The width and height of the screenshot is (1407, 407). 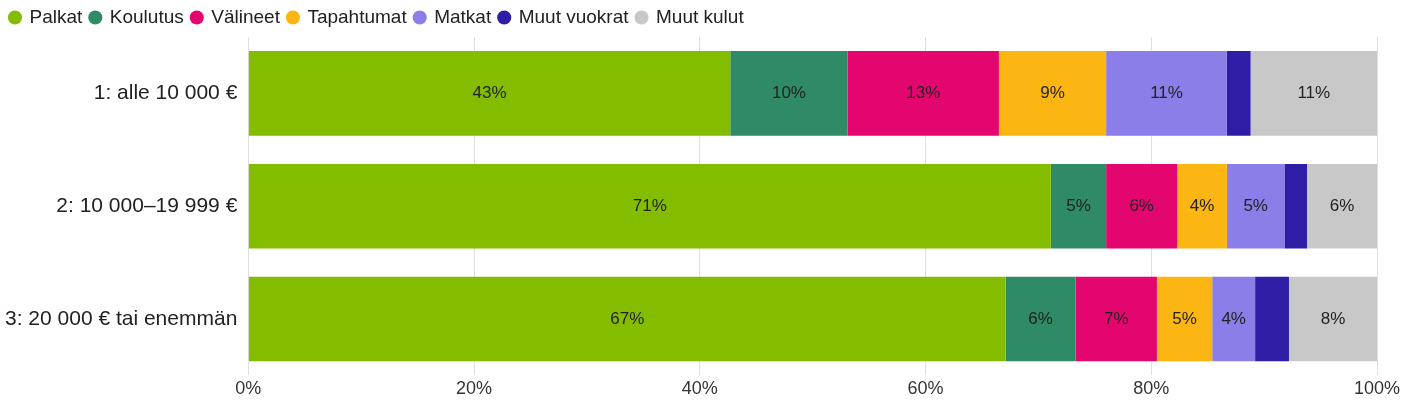 What do you see at coordinates (146, 16) in the screenshot?
I see `legend-label: Koulutus` at bounding box center [146, 16].